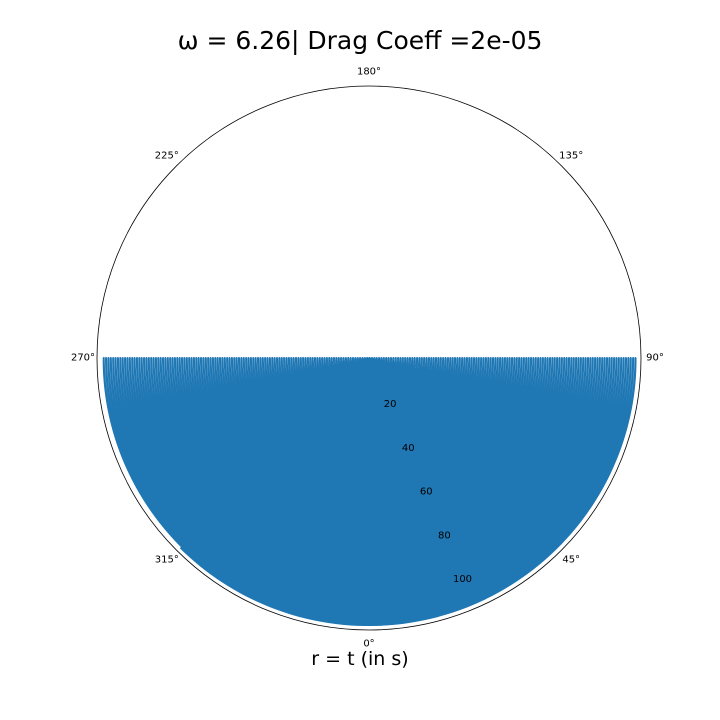 Image resolution: width=720 pixels, height=720 pixels. I want to click on theta-tick-label: 180°, so click(369, 72).